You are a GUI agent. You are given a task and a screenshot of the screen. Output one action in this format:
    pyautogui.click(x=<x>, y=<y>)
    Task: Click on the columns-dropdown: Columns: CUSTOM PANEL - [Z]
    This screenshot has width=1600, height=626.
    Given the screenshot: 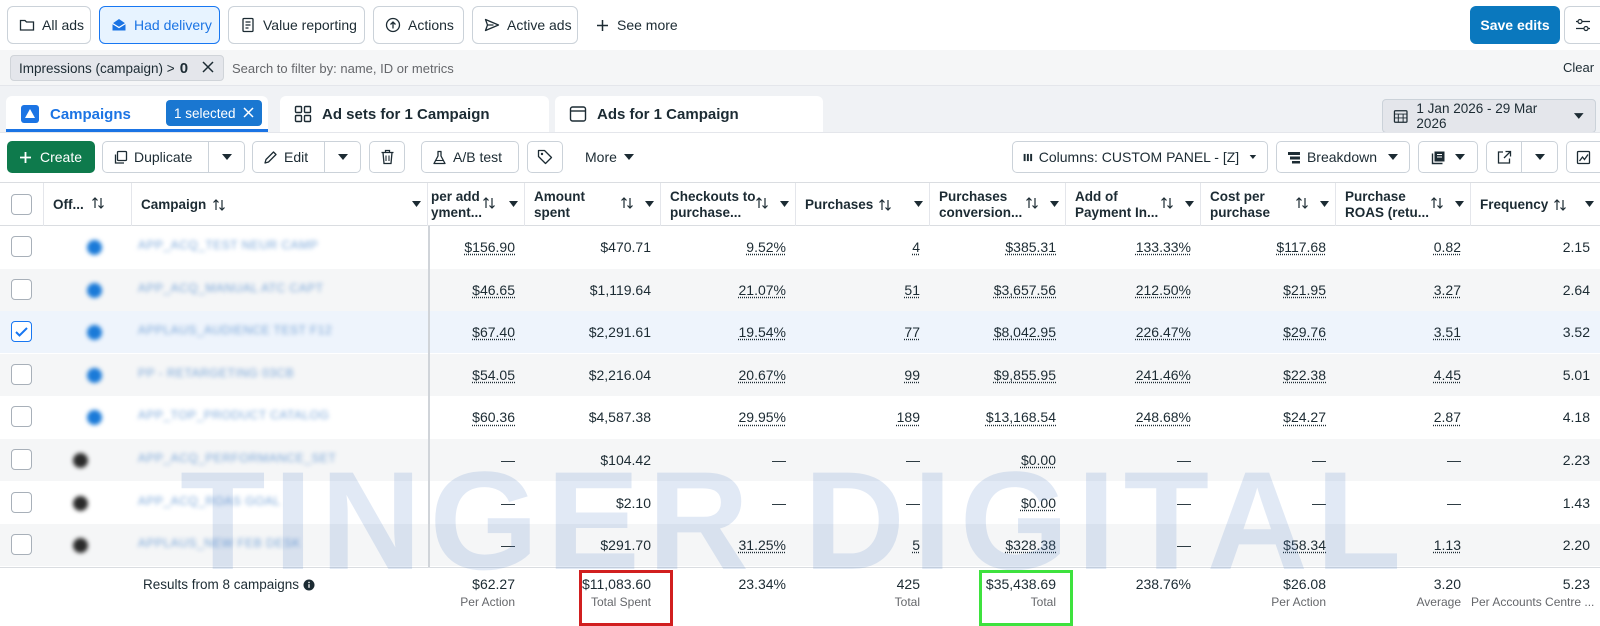 What is the action you would take?
    pyautogui.click(x=1140, y=157)
    